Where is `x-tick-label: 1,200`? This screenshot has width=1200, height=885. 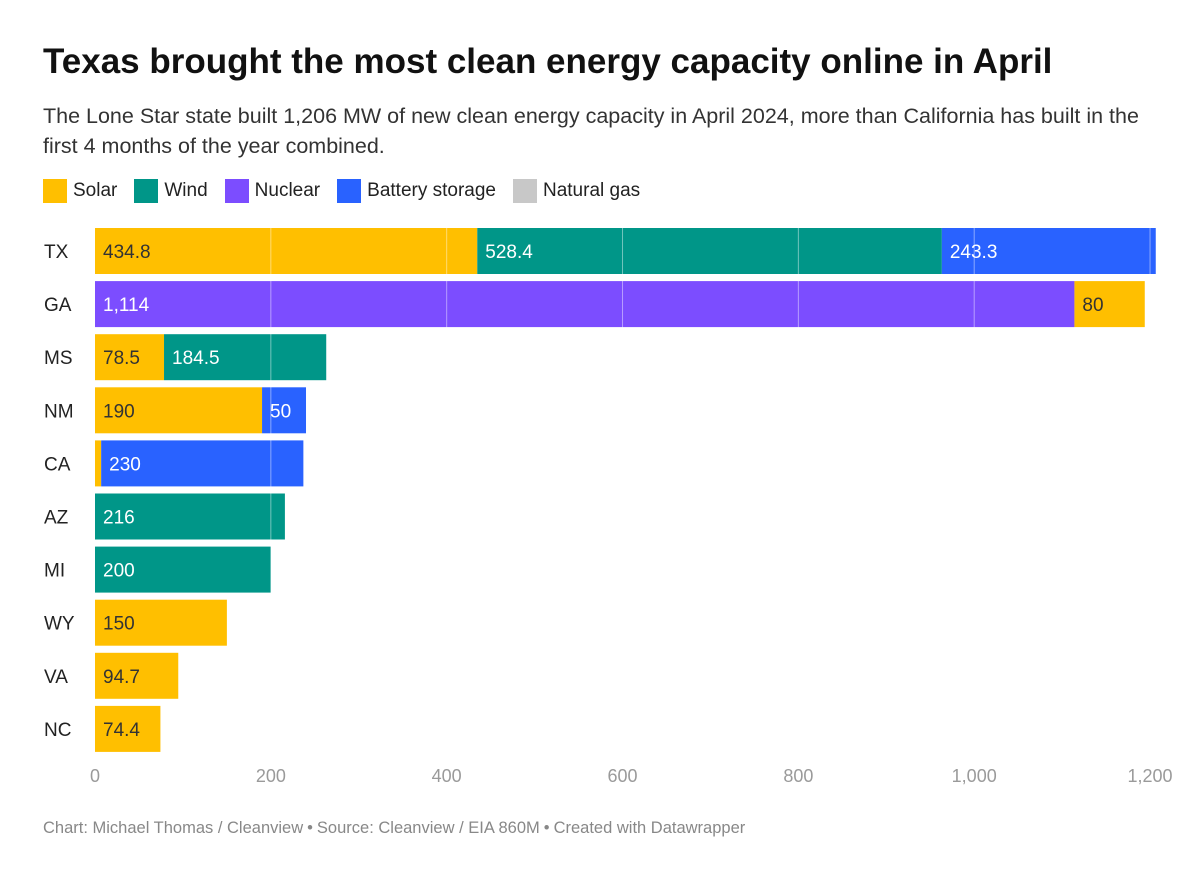 x-tick-label: 1,200 is located at coordinates (1150, 776).